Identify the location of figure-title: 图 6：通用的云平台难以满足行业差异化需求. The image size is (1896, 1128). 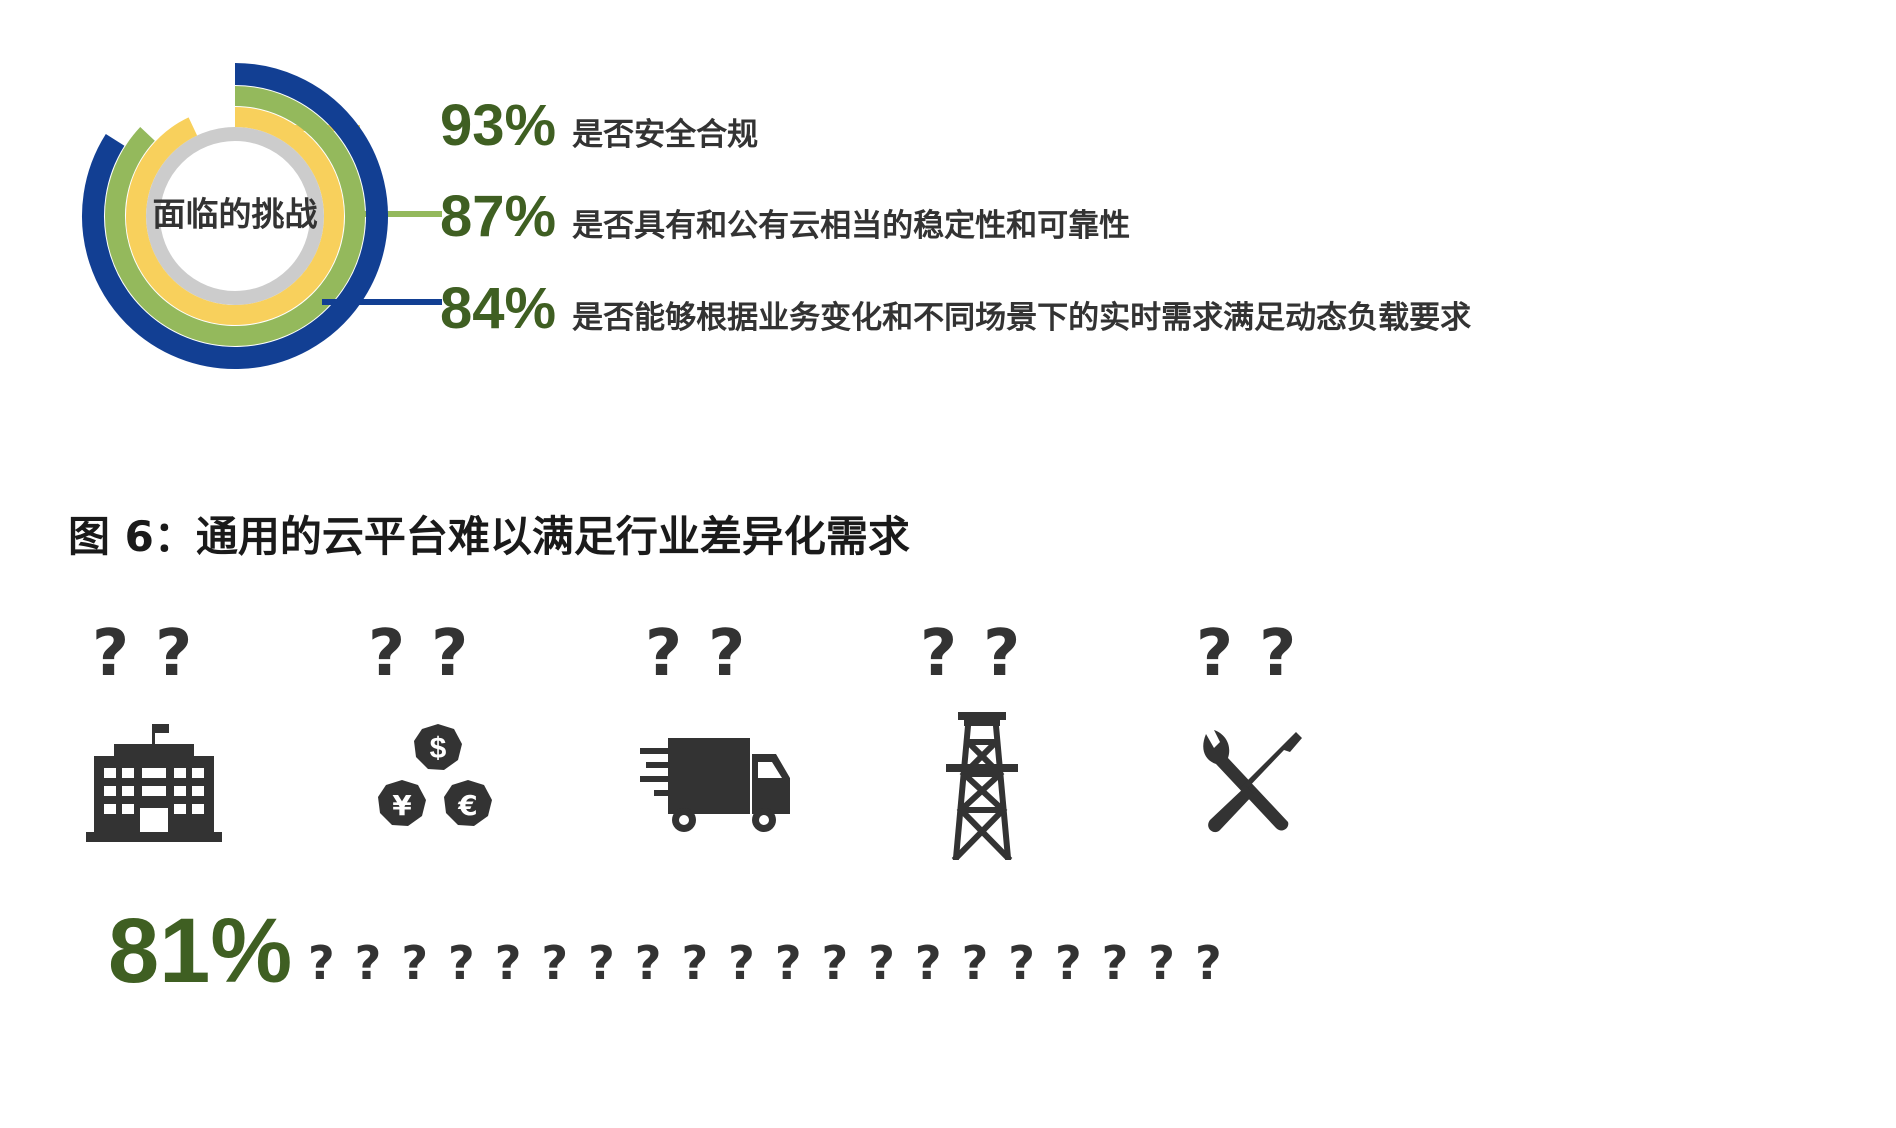
(489, 536).